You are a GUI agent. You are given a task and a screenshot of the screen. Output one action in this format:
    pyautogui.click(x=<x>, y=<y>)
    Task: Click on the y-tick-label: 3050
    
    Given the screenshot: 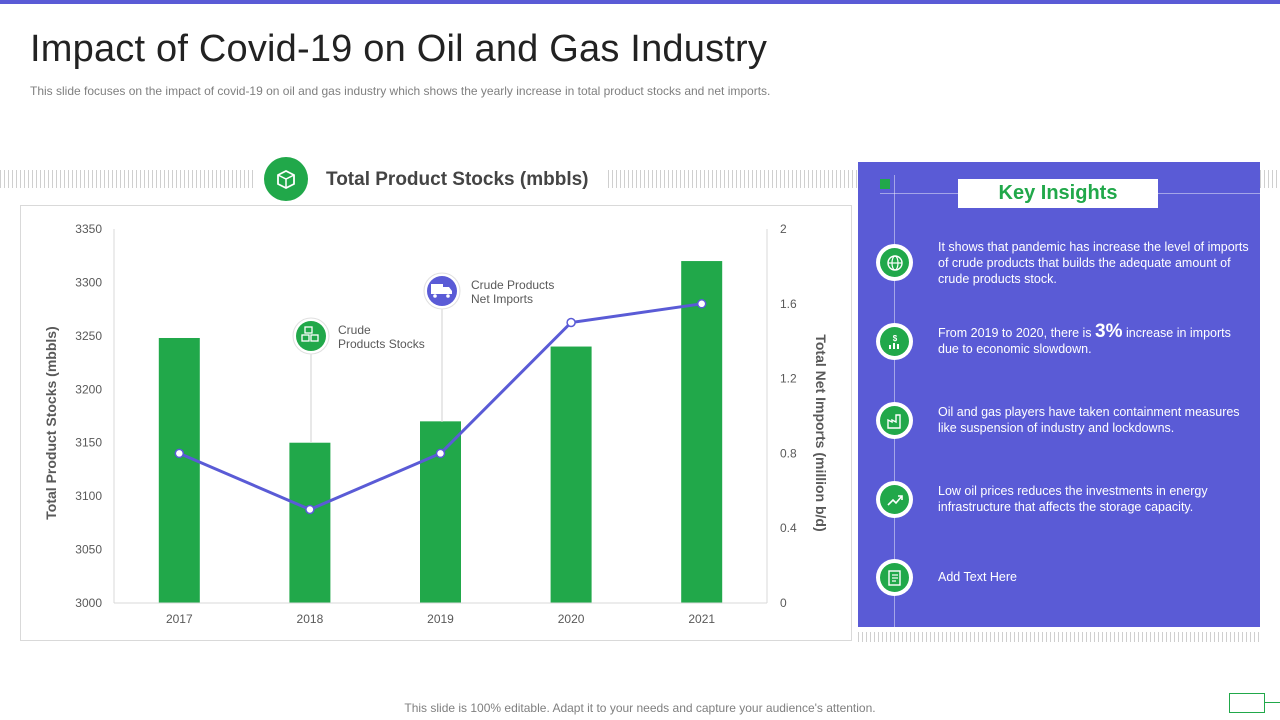 What is the action you would take?
    pyautogui.click(x=88, y=550)
    